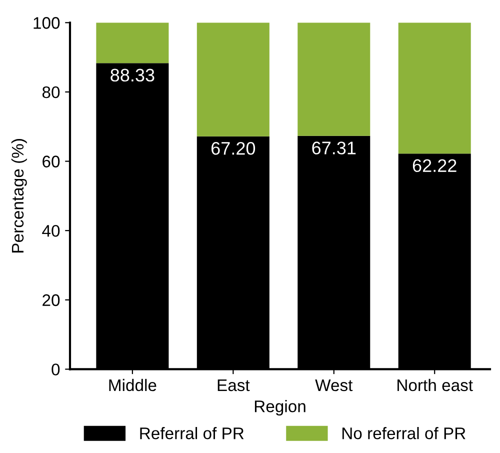  What do you see at coordinates (334, 148) in the screenshot?
I see `data-label: 67.31` at bounding box center [334, 148].